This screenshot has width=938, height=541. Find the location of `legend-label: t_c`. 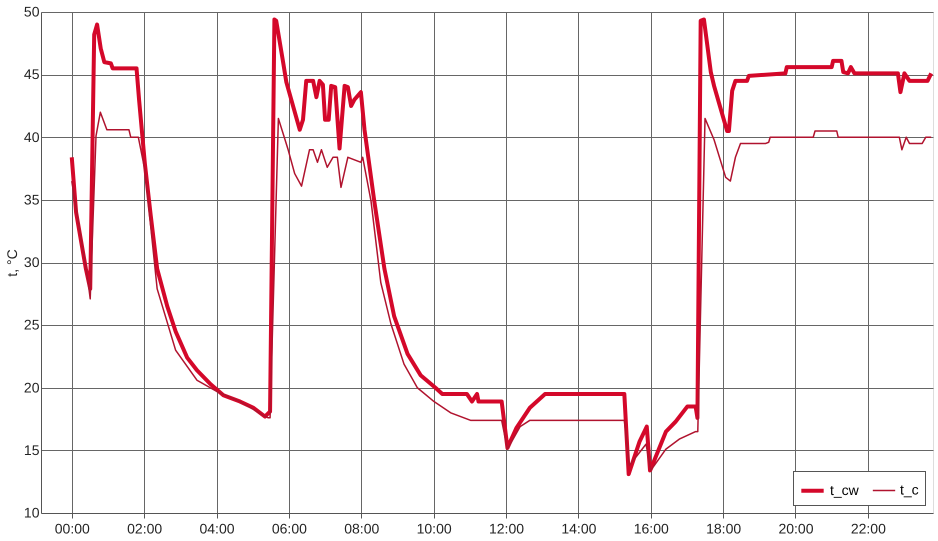

legend-label: t_c is located at coordinates (909, 490).